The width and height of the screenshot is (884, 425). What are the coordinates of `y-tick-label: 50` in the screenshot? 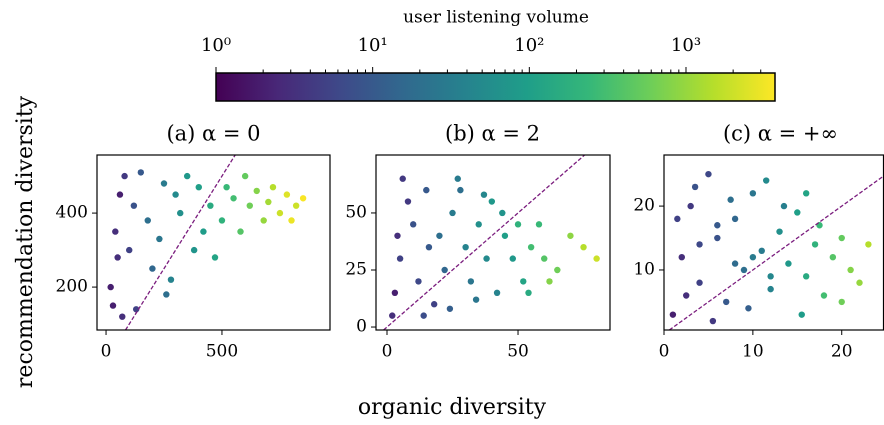 It's located at (356, 212).